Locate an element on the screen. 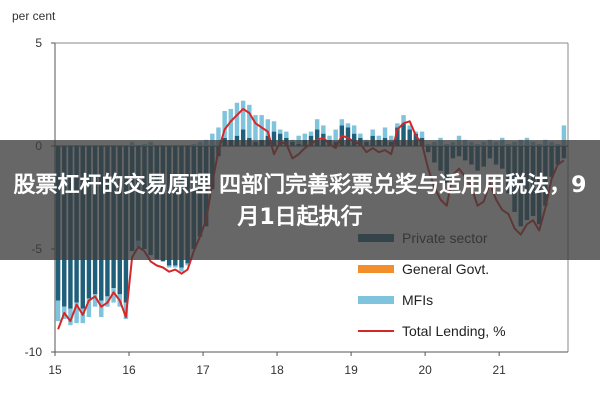  legend-label: General Govt. is located at coordinates (445, 269).